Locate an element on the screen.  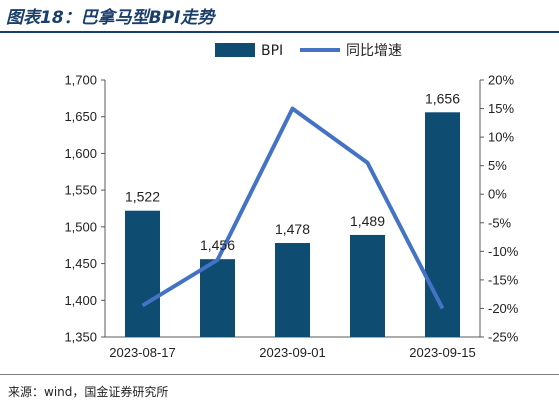
bpi-data-label: 1,478 is located at coordinates (292, 229).